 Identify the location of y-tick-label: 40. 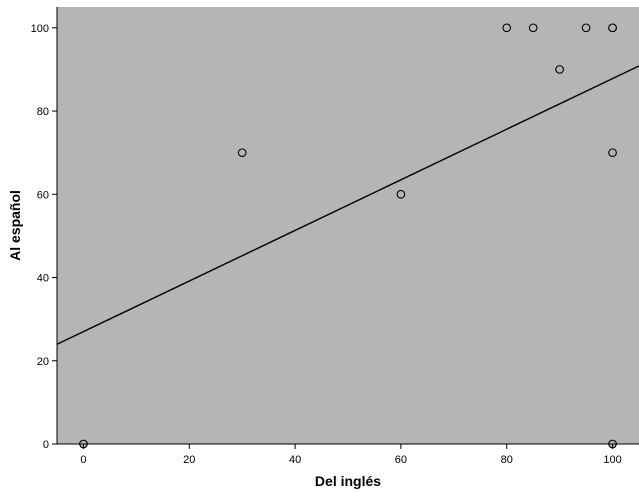
(43, 279).